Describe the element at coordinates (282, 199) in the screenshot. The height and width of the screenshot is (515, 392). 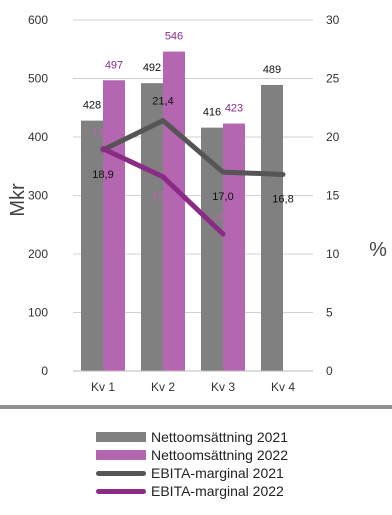
I see `line-data-label: 16,8` at that location.